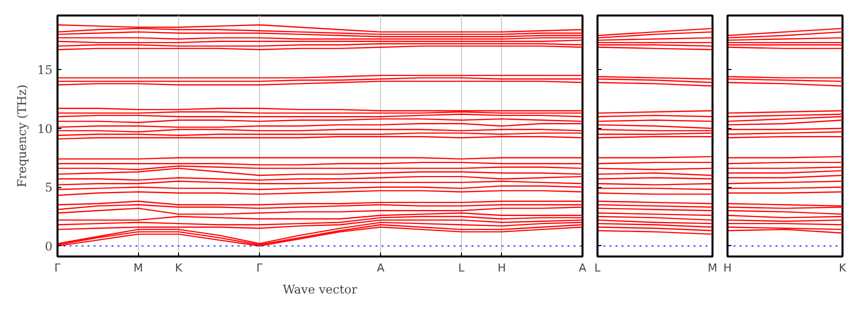  I want to click on y-axis-title: Frequency (THz), so click(22, 136).